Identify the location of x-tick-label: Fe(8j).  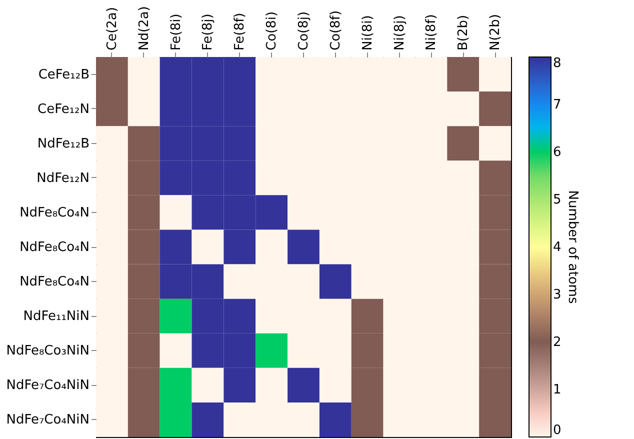
(208, 32).